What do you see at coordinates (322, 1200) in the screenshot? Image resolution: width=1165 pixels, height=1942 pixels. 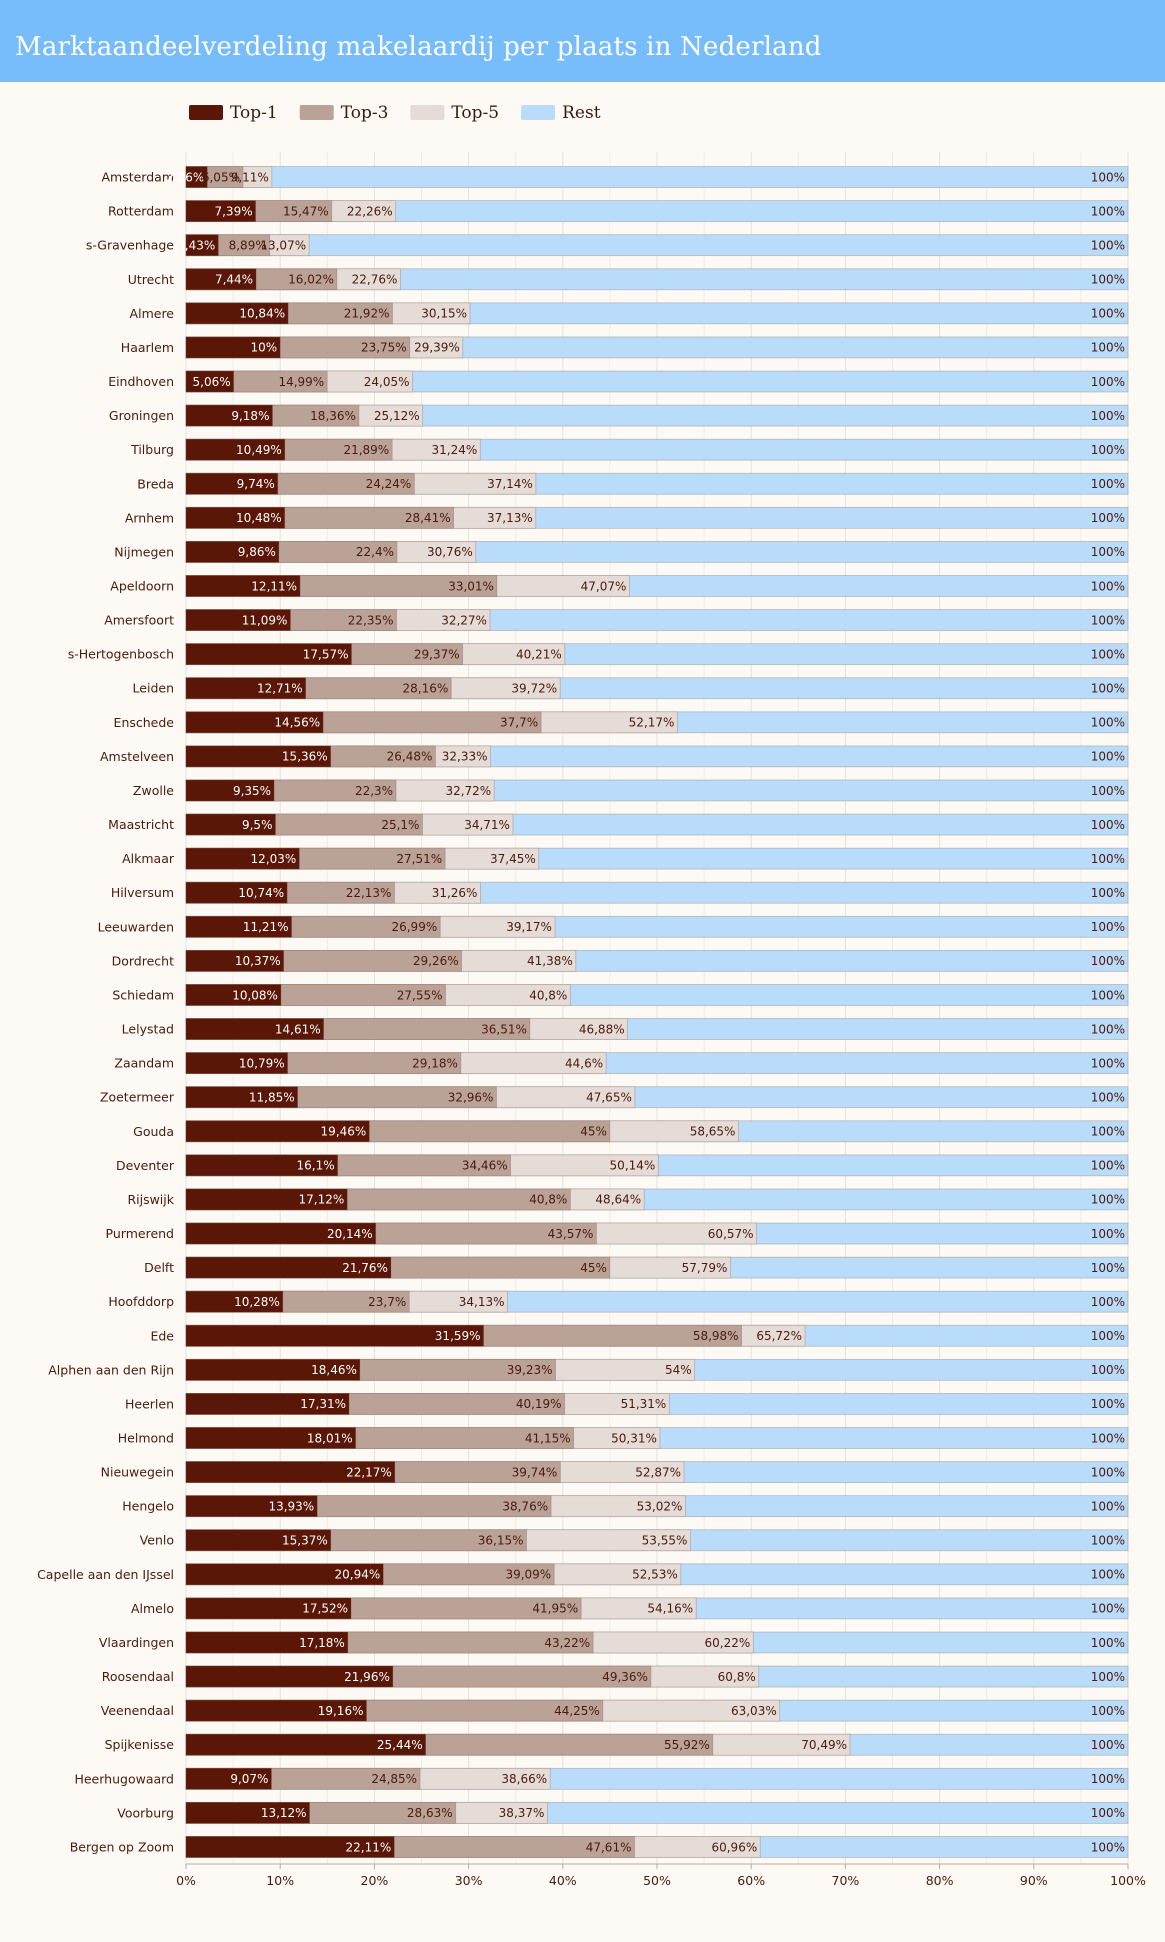 I see `value-label-top1: 17,12%` at bounding box center [322, 1200].